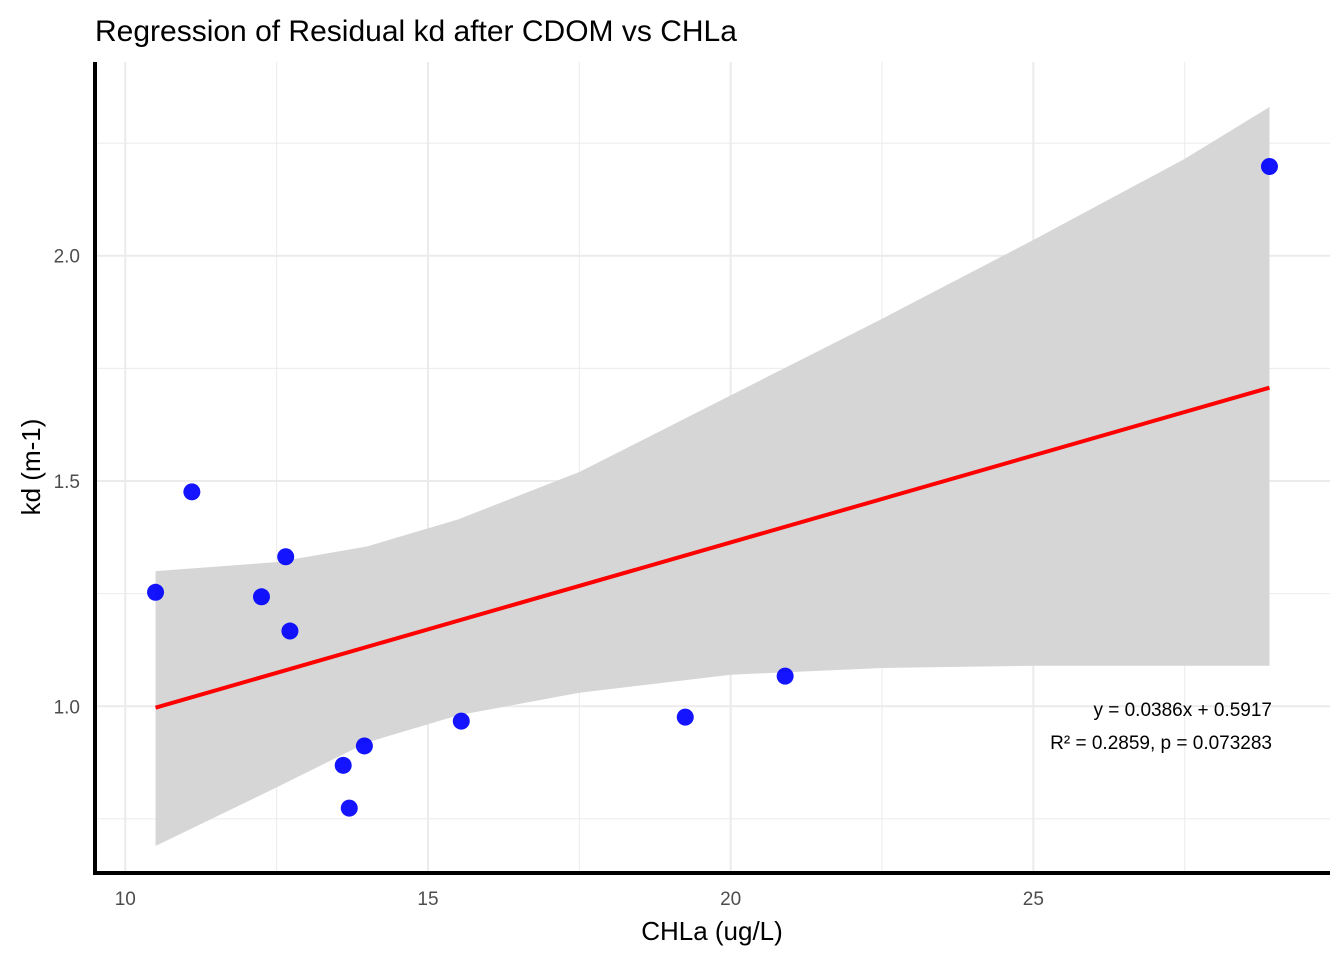 This screenshot has width=1344, height=960. What do you see at coordinates (579, 899) in the screenshot?
I see `x-tick-labels: 10 15 20 25` at bounding box center [579, 899].